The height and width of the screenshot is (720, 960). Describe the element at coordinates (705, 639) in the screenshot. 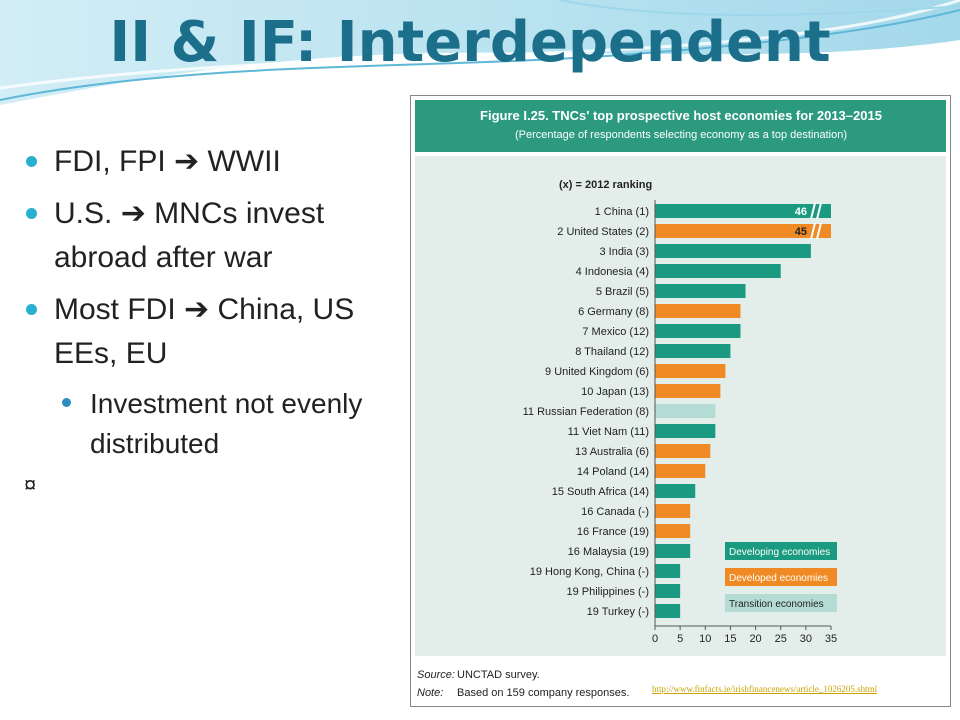

I see `x-tick-label: 10` at that location.